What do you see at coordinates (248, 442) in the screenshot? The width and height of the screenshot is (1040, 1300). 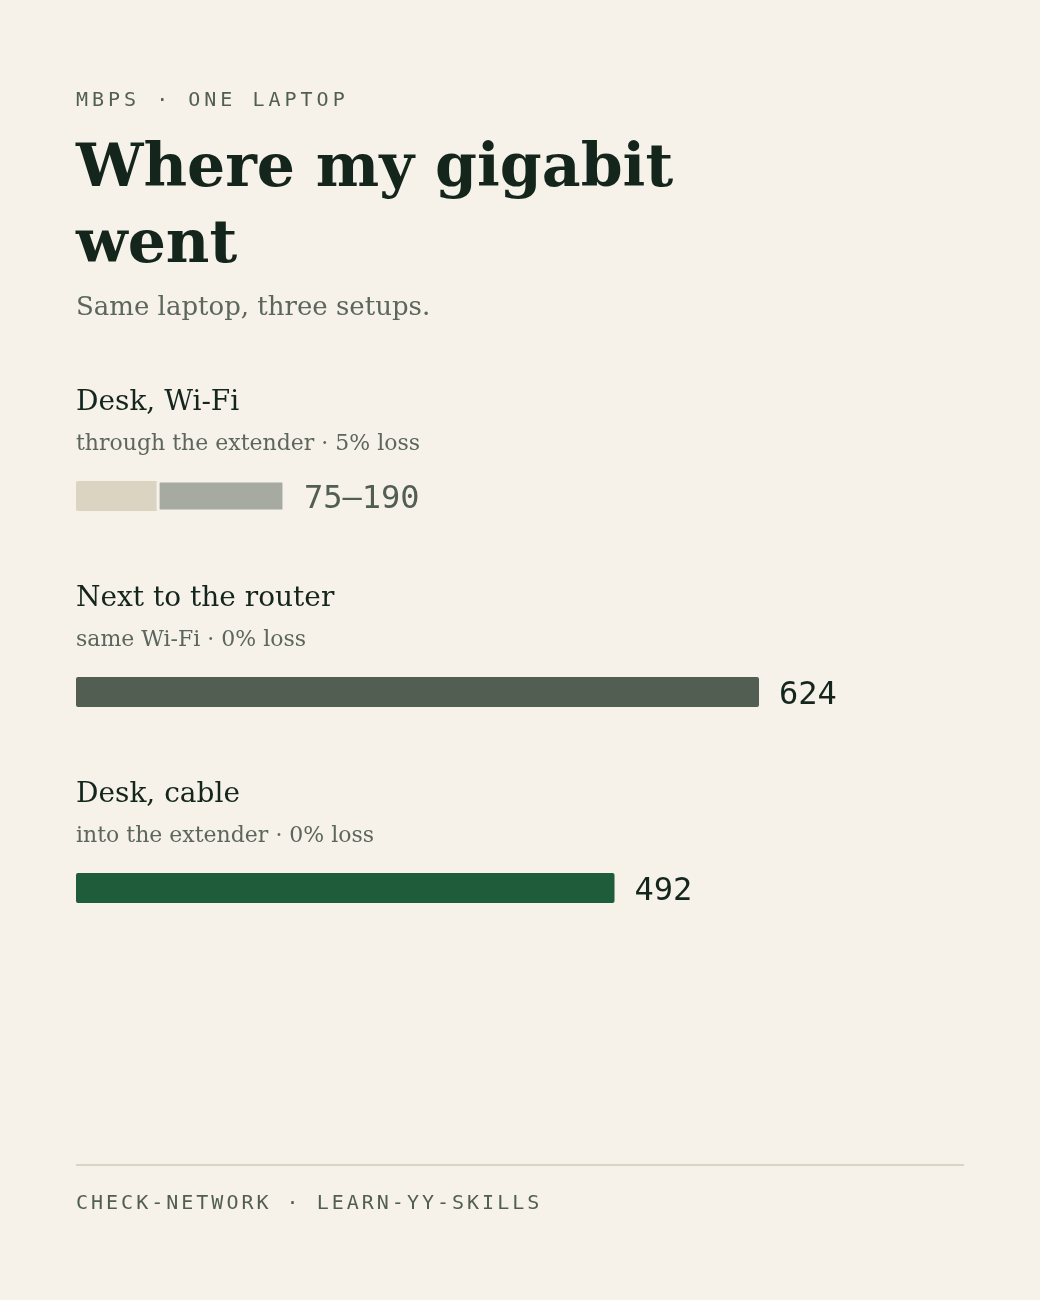 I see `annotation: through the extender · 5% loss` at bounding box center [248, 442].